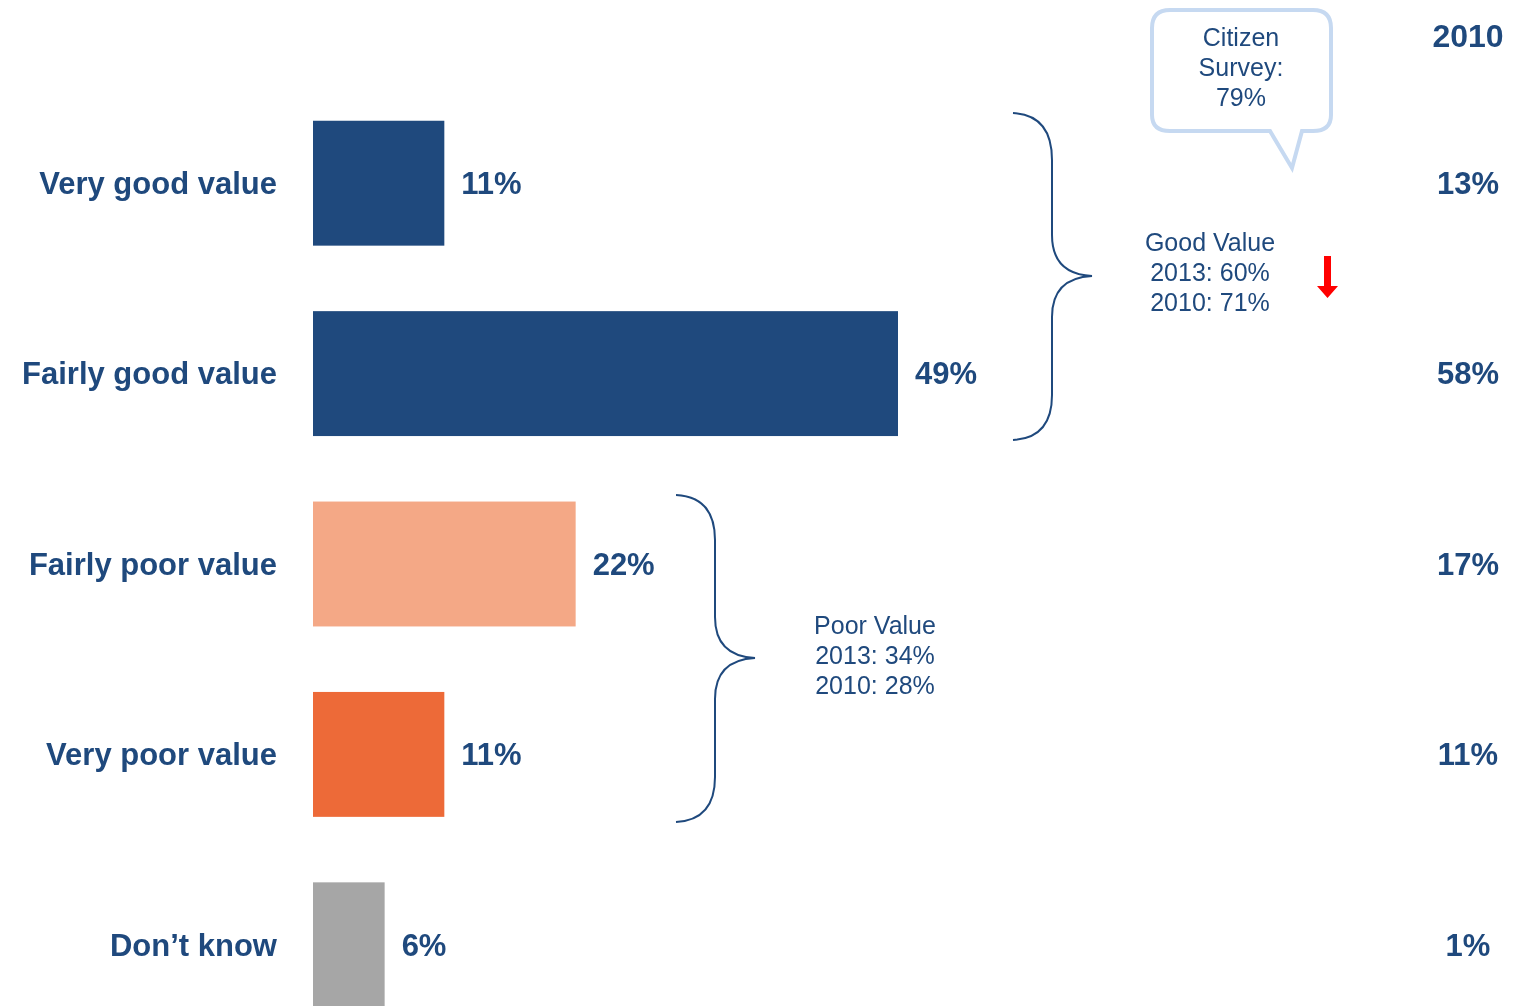  Describe the element at coordinates (152, 564) in the screenshot. I see `y-tick-label: Fairly poor value` at that location.